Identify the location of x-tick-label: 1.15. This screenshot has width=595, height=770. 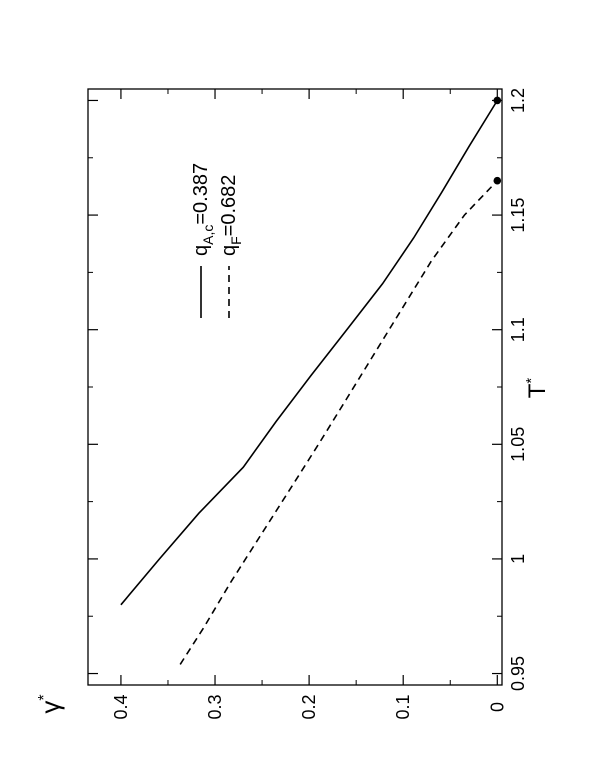
(518, 215).